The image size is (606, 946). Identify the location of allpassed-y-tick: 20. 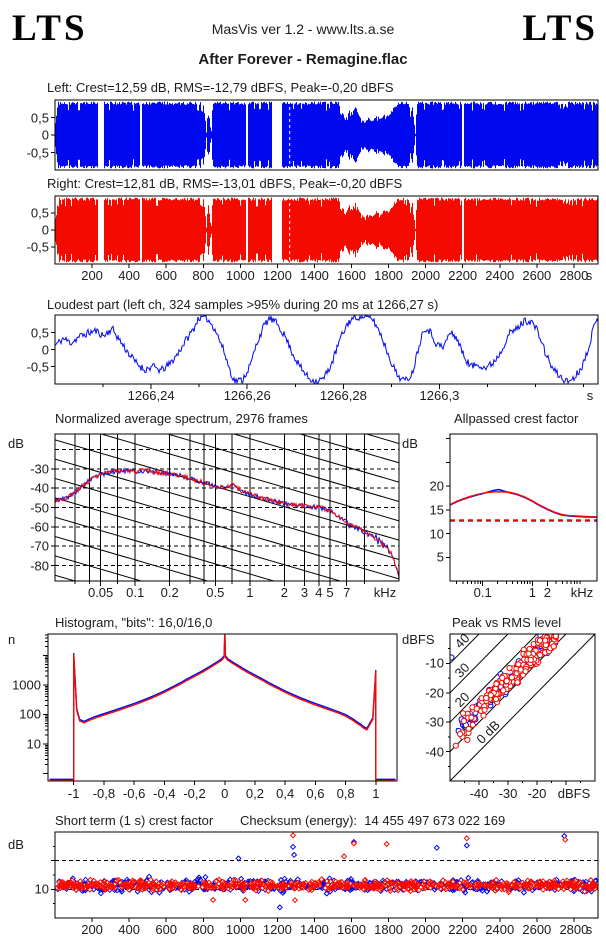
(436, 486).